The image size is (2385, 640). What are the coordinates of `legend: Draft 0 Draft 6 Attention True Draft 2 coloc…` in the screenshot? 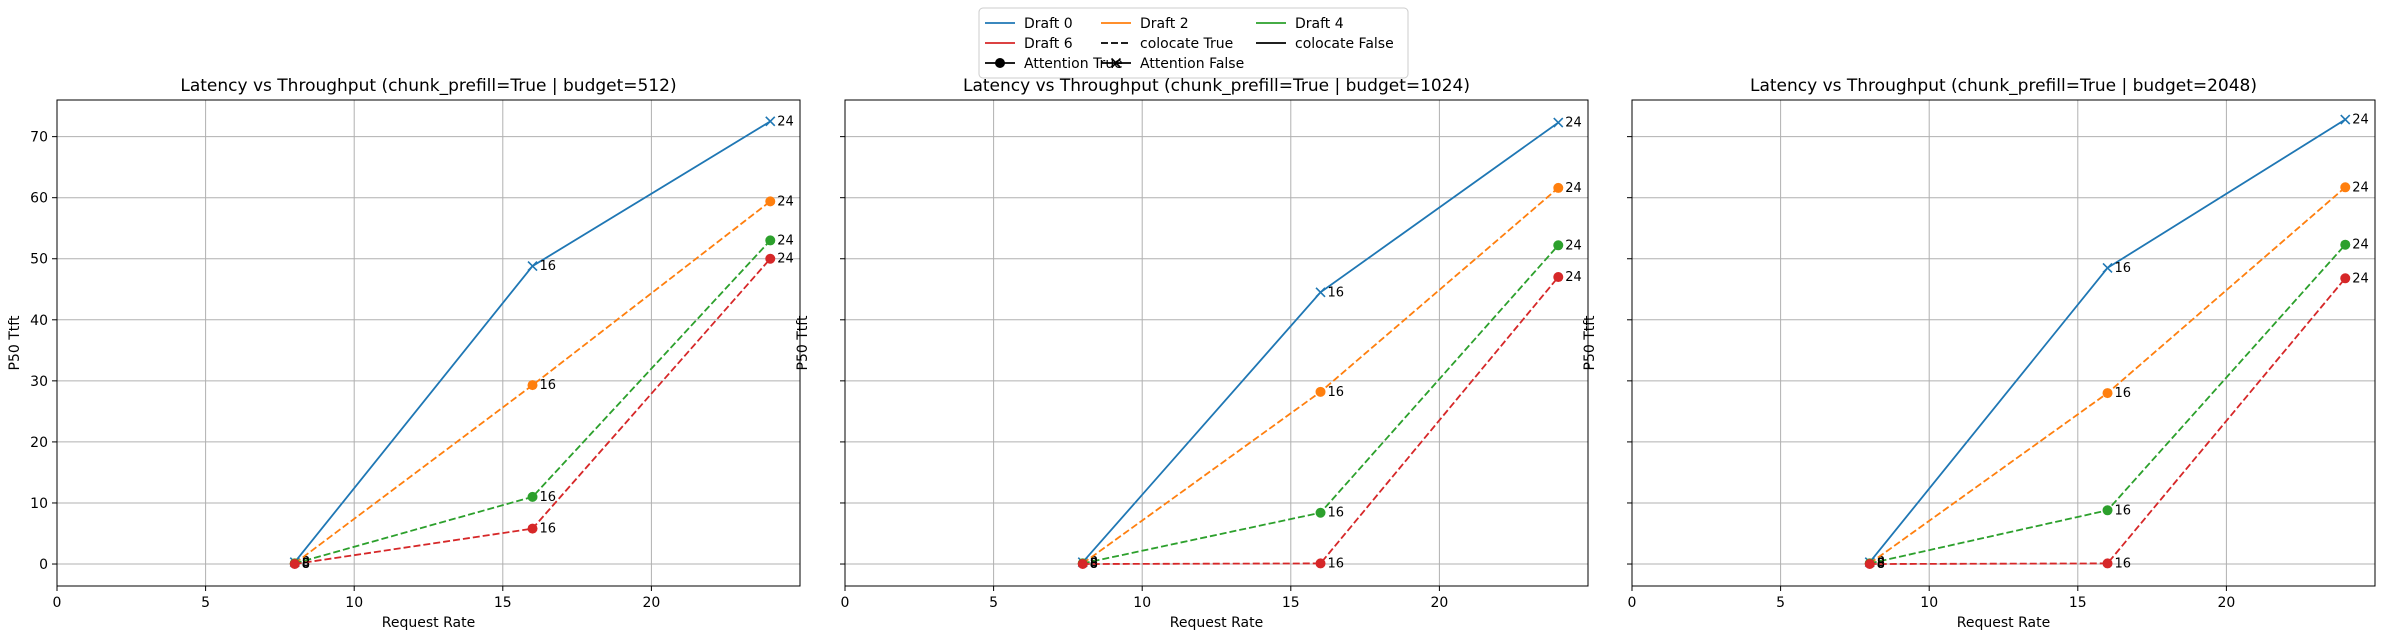 It's located at (1193, 43).